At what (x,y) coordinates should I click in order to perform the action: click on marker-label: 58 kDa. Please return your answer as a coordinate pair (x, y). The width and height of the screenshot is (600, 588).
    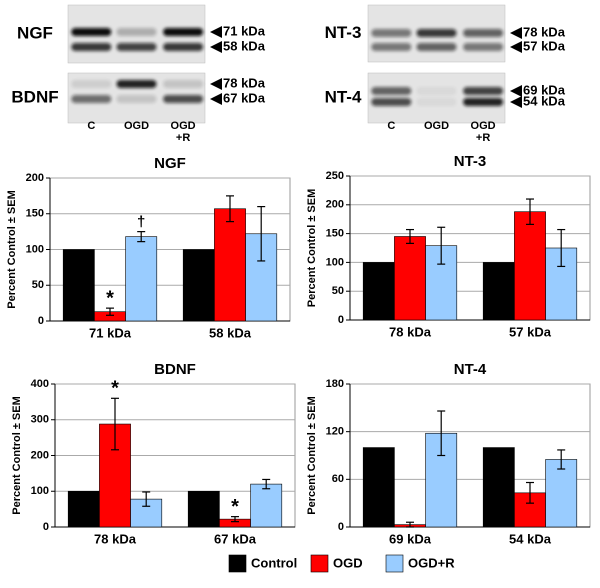
    Looking at the image, I should click on (244, 45).